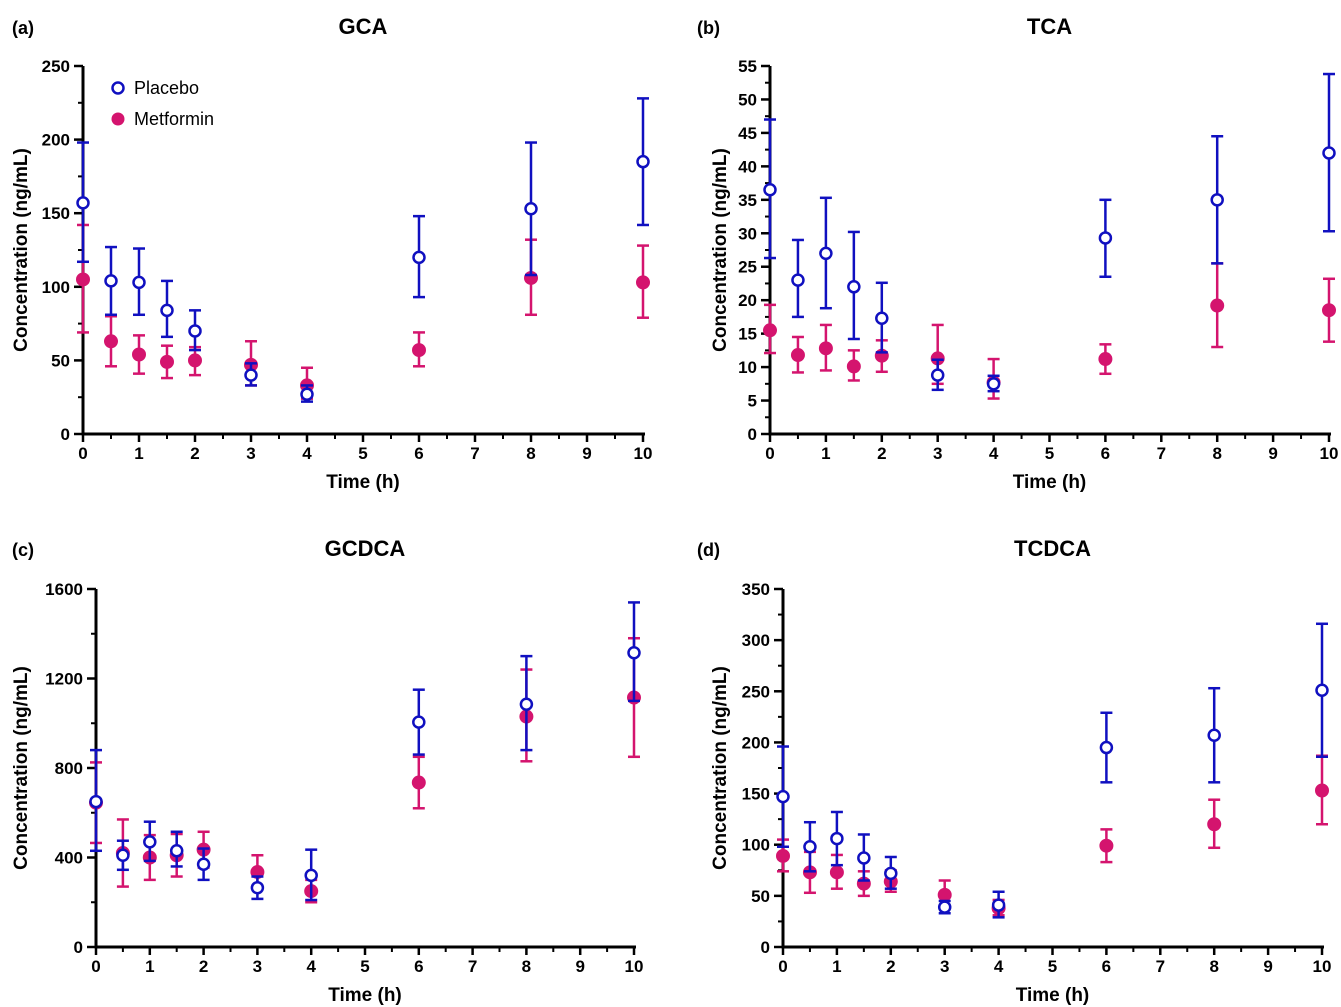 Image resolution: width=1341 pixels, height=1007 pixels. What do you see at coordinates (64, 589) in the screenshot?
I see `y-tick-label: 1600` at bounding box center [64, 589].